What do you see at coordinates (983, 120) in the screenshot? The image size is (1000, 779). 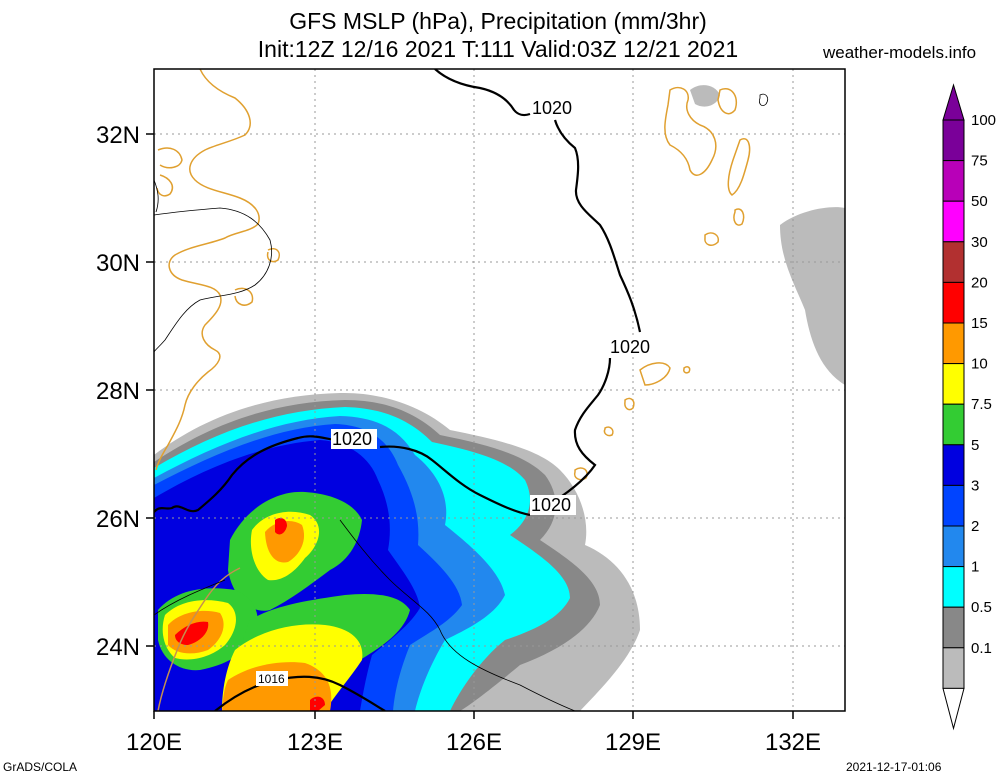 I see `colorbar-label: 100` at bounding box center [983, 120].